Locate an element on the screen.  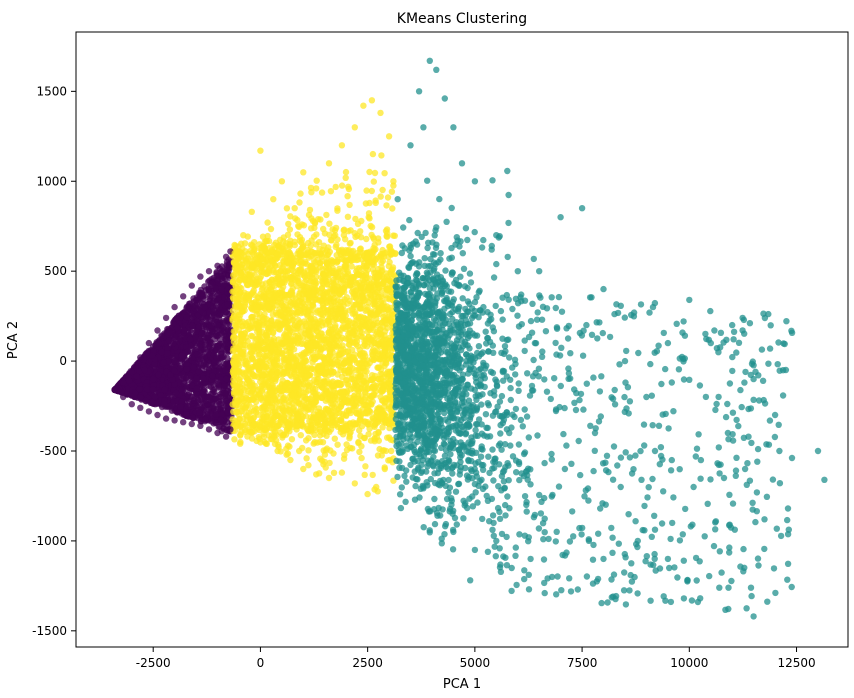
chart-title: KMeans Clustering is located at coordinates (462, 19).